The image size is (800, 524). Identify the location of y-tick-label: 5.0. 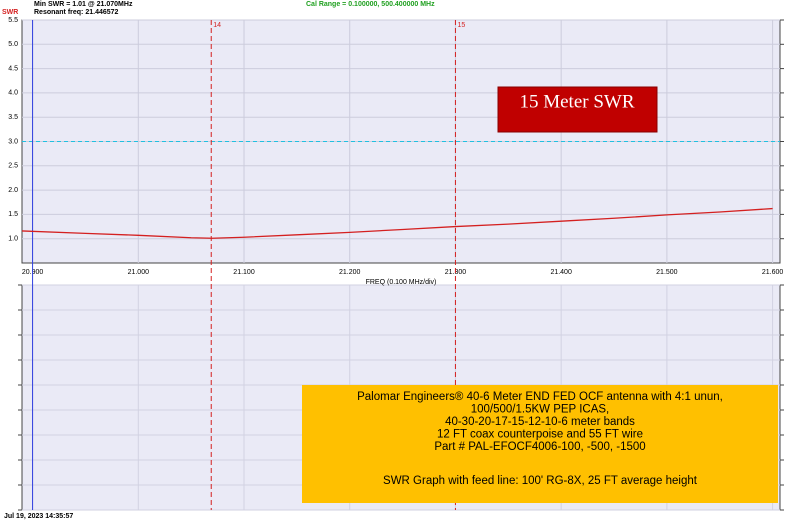
(13, 44).